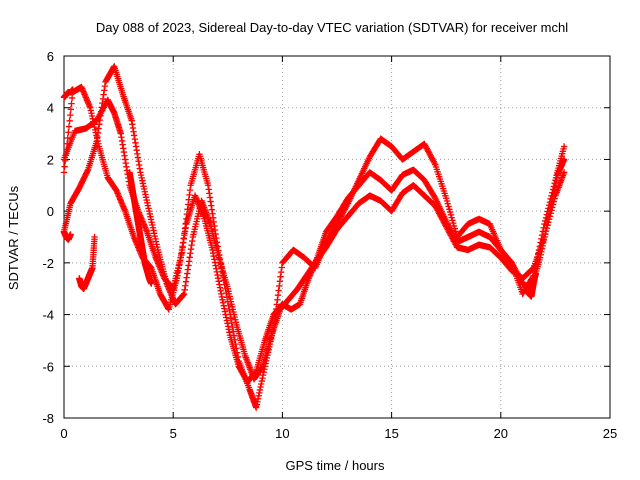 The width and height of the screenshot is (640, 480). I want to click on x-tick-label: 0, so click(63, 433).